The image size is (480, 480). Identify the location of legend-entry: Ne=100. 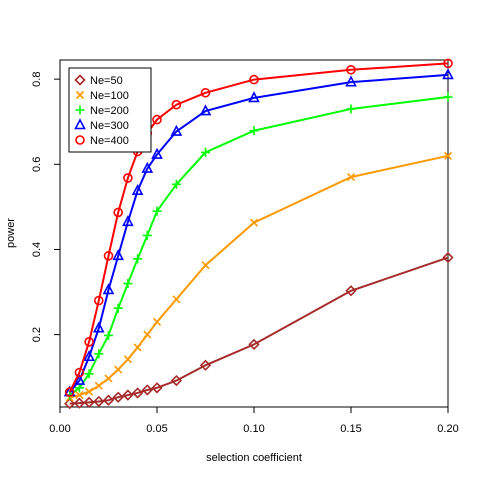
(102, 96).